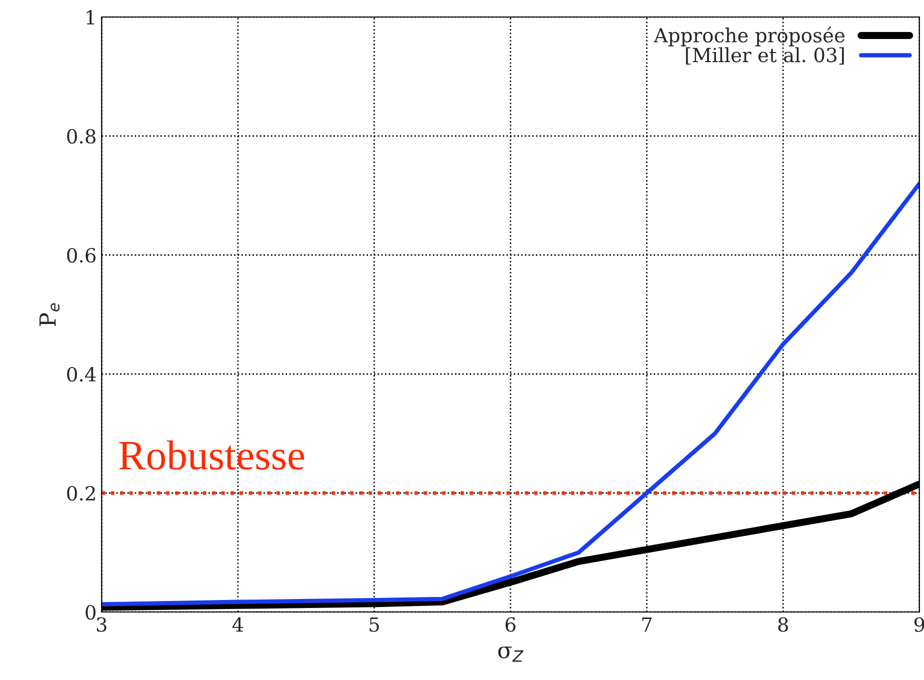  Describe the element at coordinates (238, 624) in the screenshot. I see `x-tick-label: 4` at that location.